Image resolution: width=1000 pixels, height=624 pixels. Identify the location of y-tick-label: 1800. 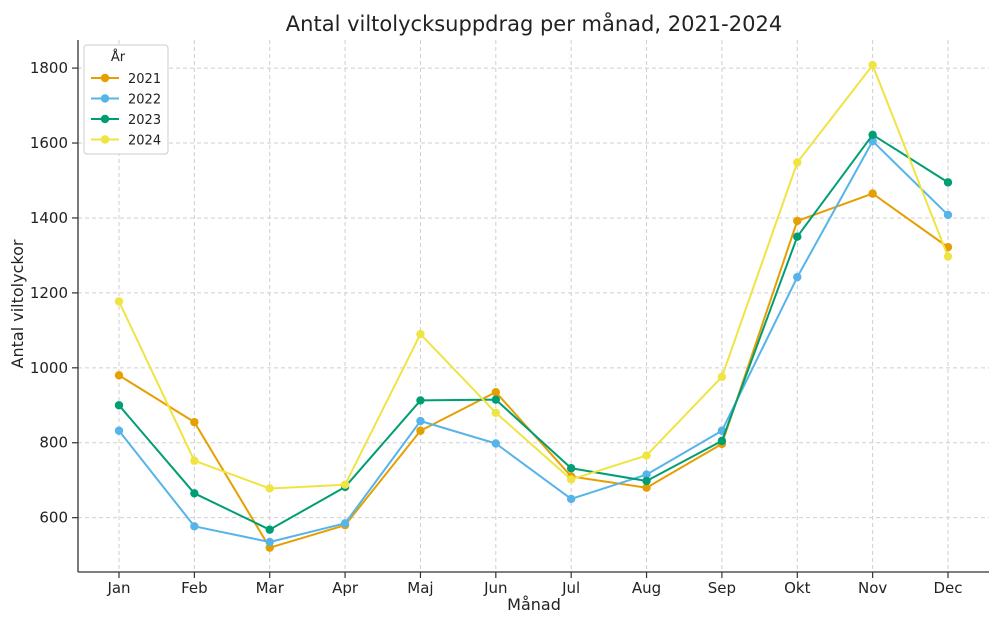
(49, 68).